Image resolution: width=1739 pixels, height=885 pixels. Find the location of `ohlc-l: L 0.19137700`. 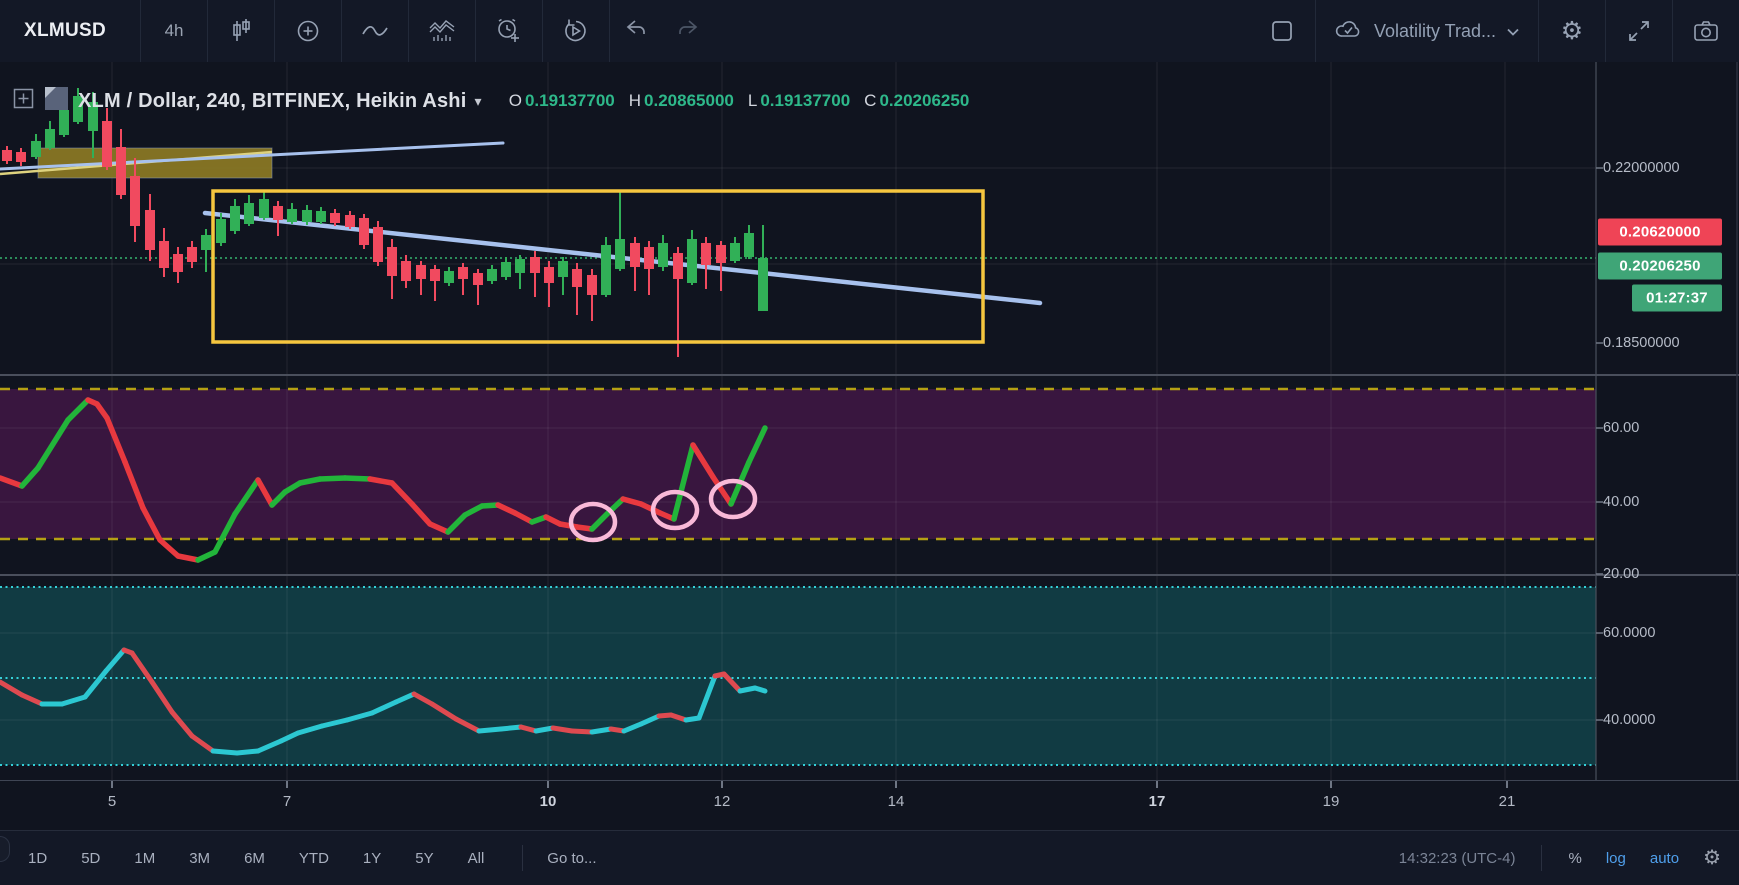

ohlc-l: L 0.19137700 is located at coordinates (799, 100).